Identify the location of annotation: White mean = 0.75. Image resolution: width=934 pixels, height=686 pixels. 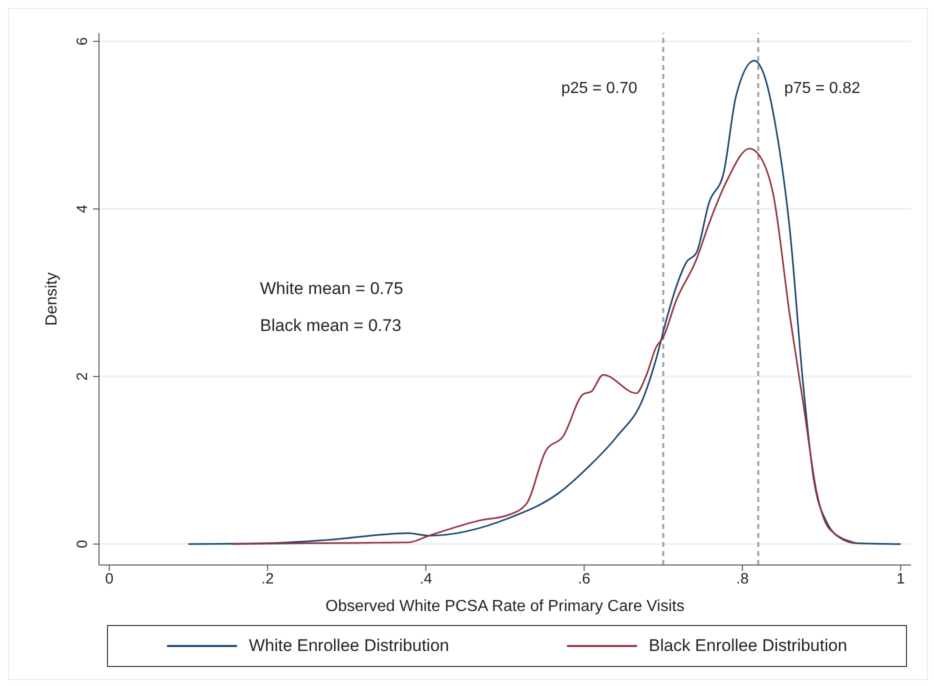
(332, 289).